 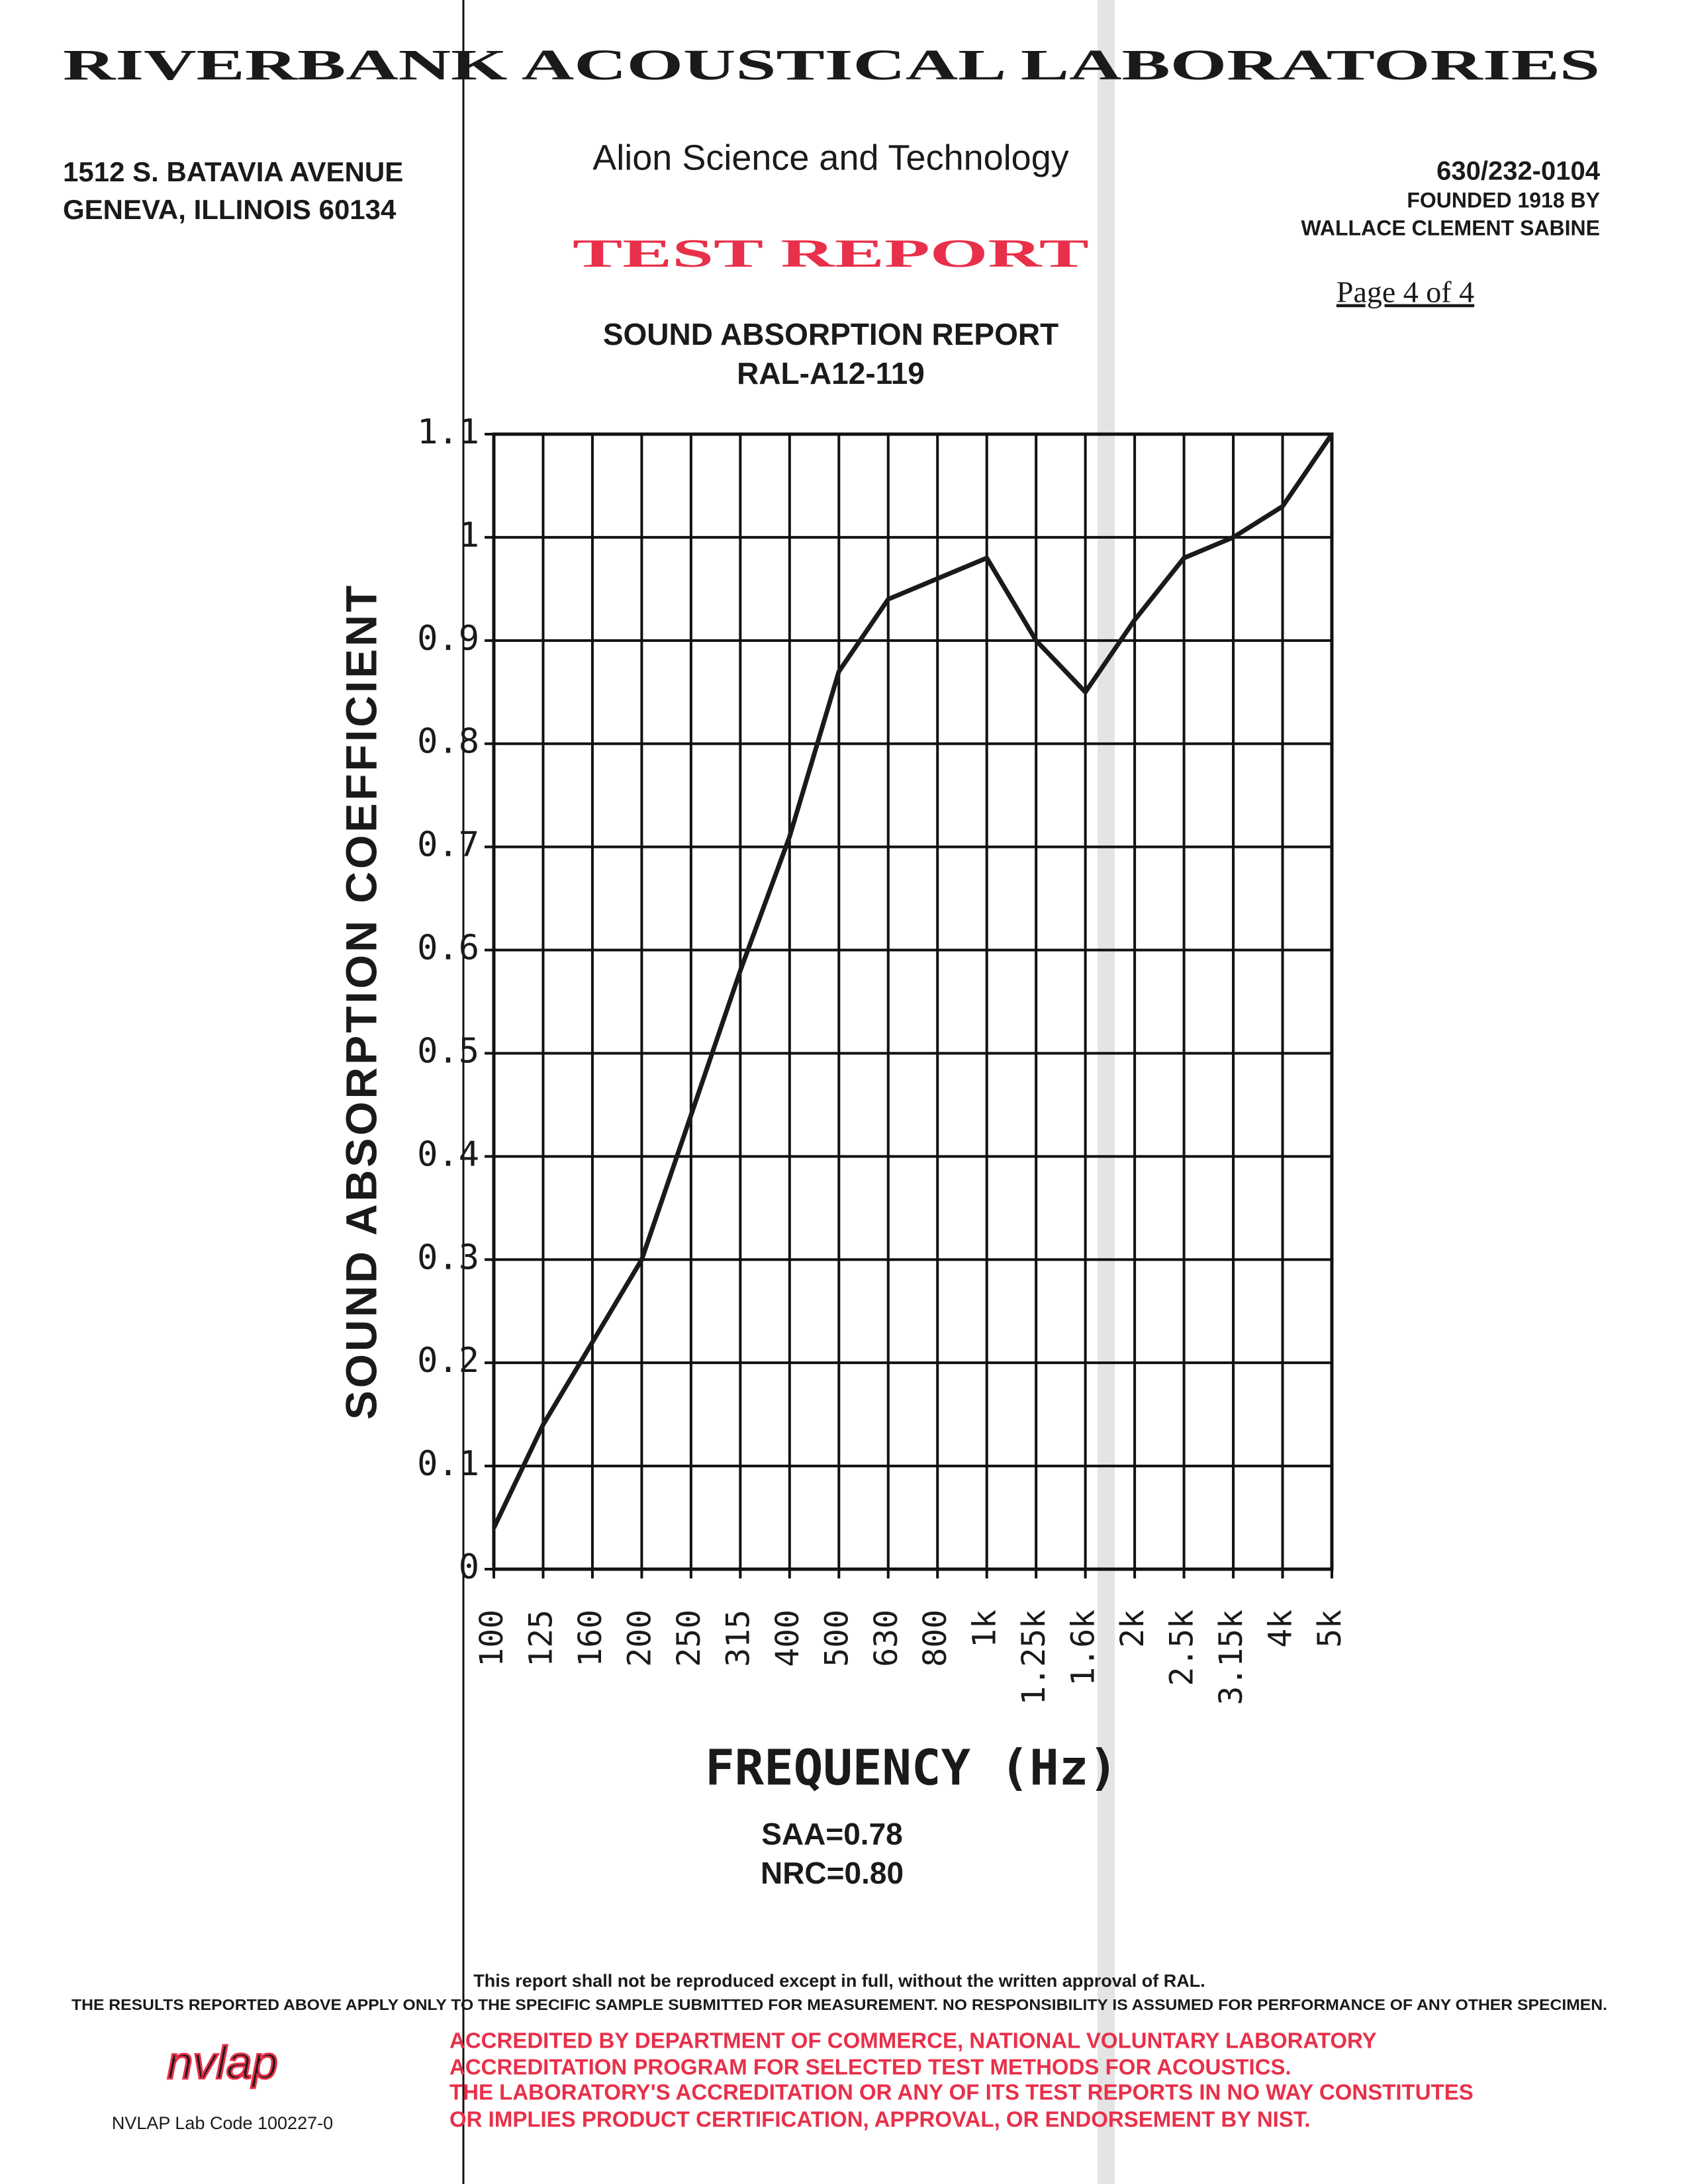 What do you see at coordinates (448, 1154) in the screenshot?
I see `y-tick-label: 0.4` at bounding box center [448, 1154].